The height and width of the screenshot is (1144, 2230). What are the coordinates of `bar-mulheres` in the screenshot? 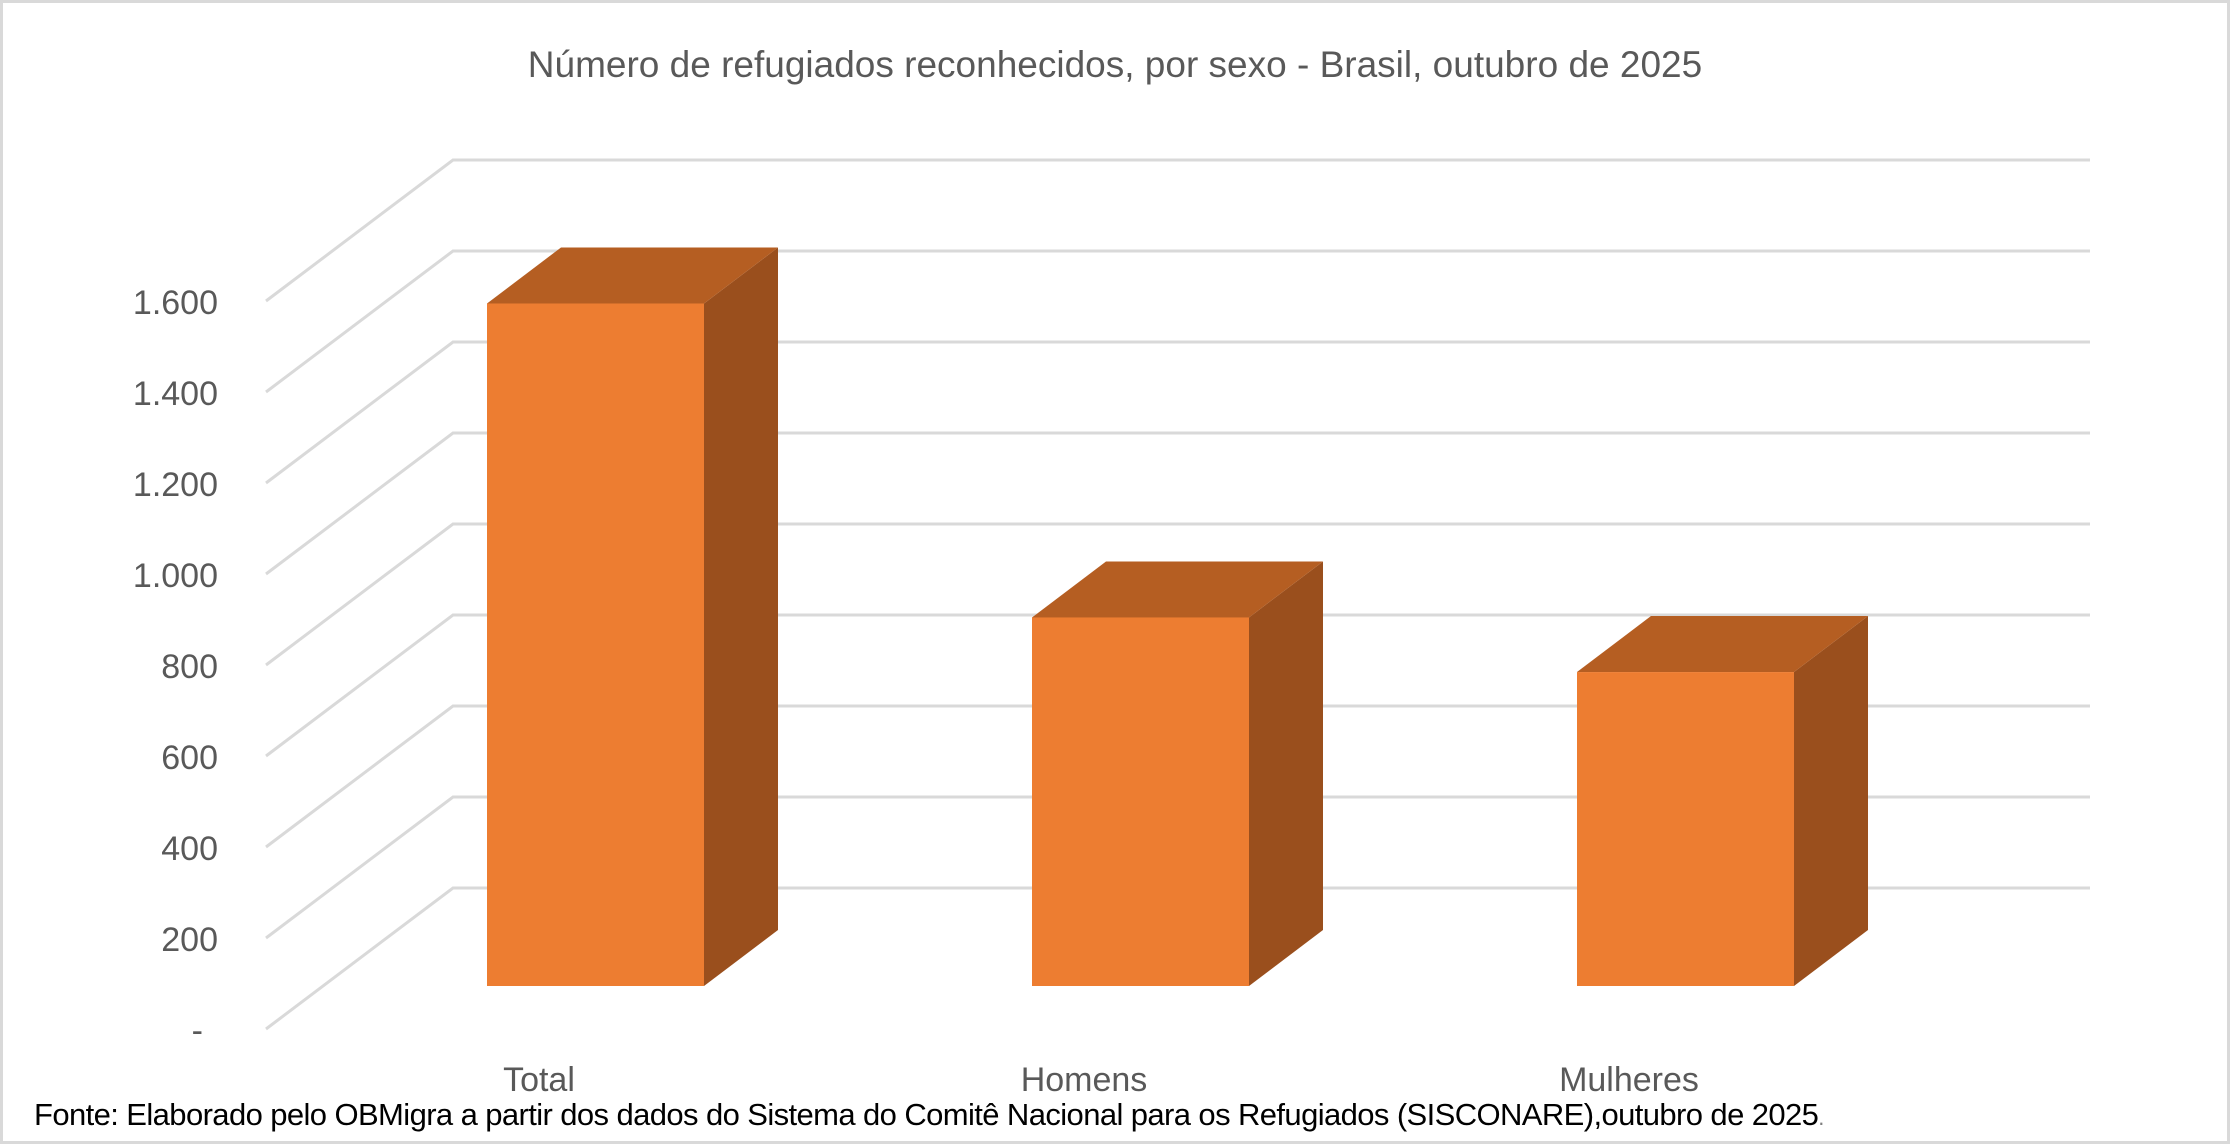 It's located at (1722, 801).